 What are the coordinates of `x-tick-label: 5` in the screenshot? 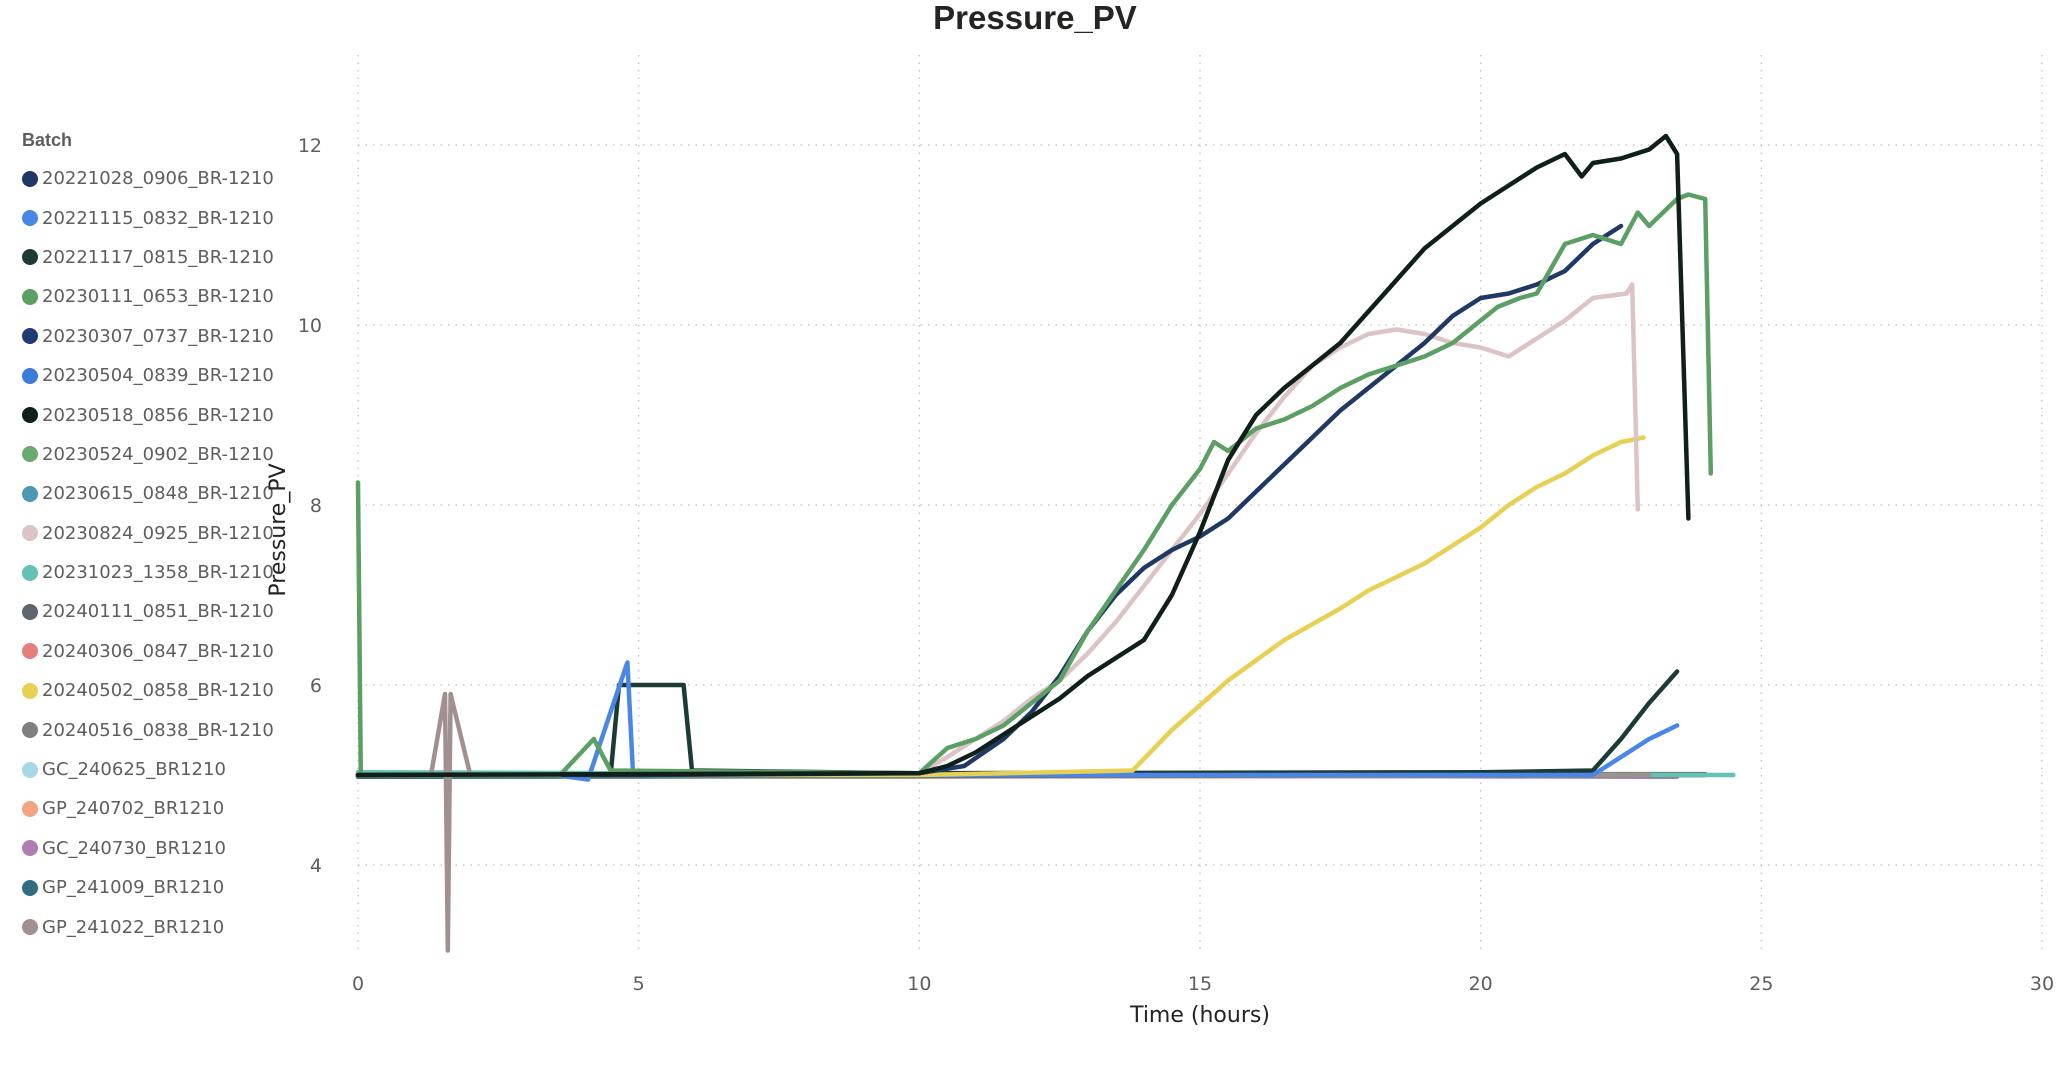 It's located at (639, 984).